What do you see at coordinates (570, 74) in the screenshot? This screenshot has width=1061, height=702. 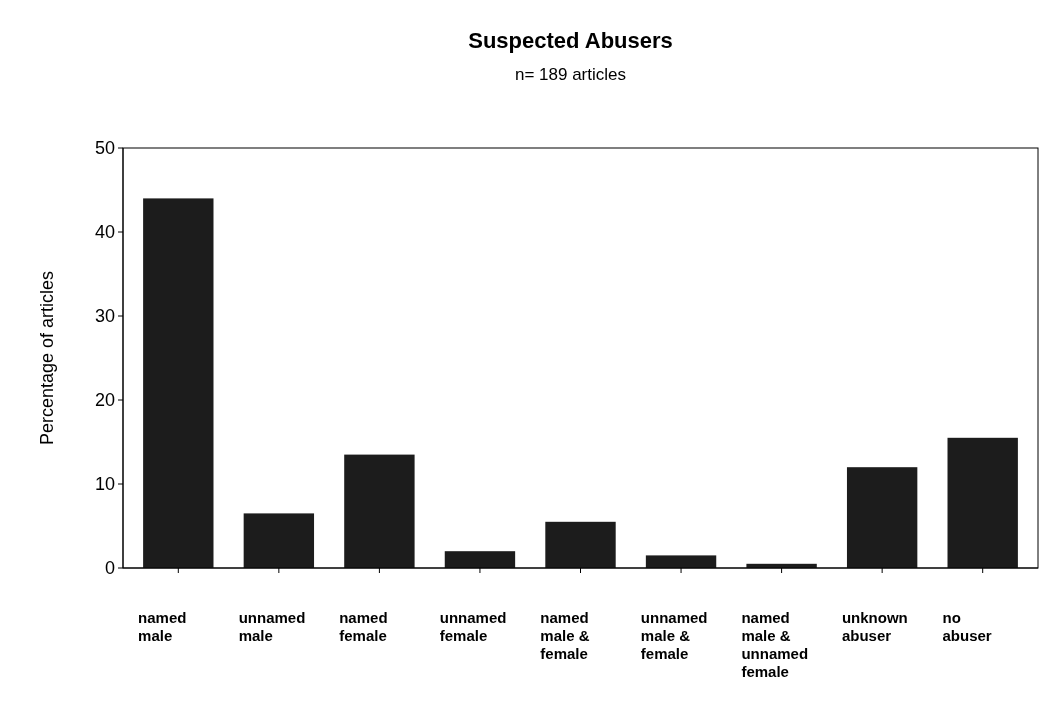 I see `chart-subtitle: n= 189 articles` at bounding box center [570, 74].